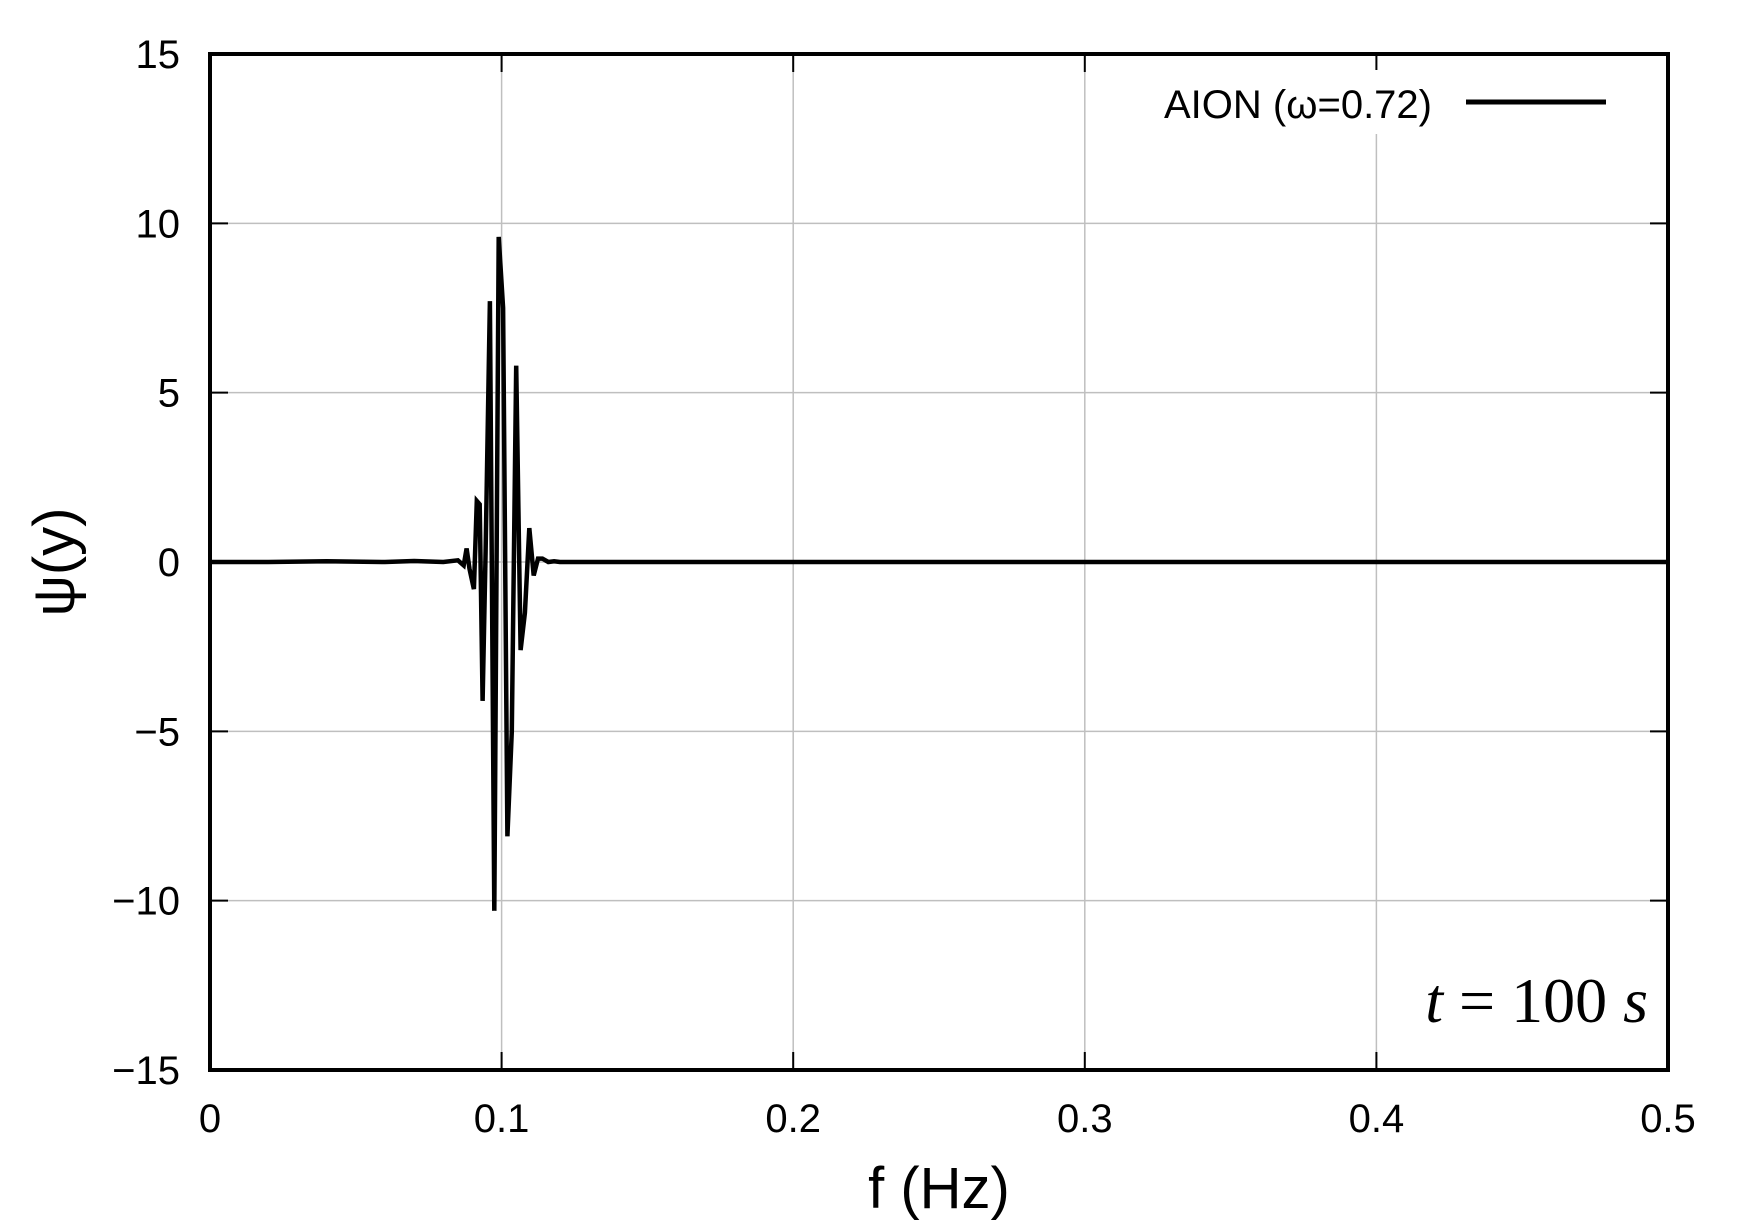 The height and width of the screenshot is (1222, 1750). Describe the element at coordinates (1533, 1000) in the screenshot. I see `time-annotation-eq: = 100` at that location.